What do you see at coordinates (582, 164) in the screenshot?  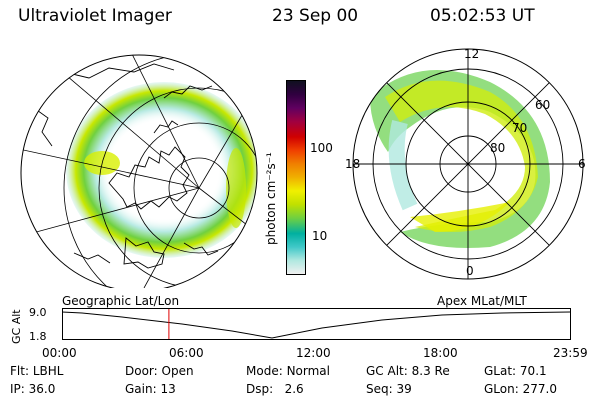 I see `mlt-label-6: 6` at bounding box center [582, 164].